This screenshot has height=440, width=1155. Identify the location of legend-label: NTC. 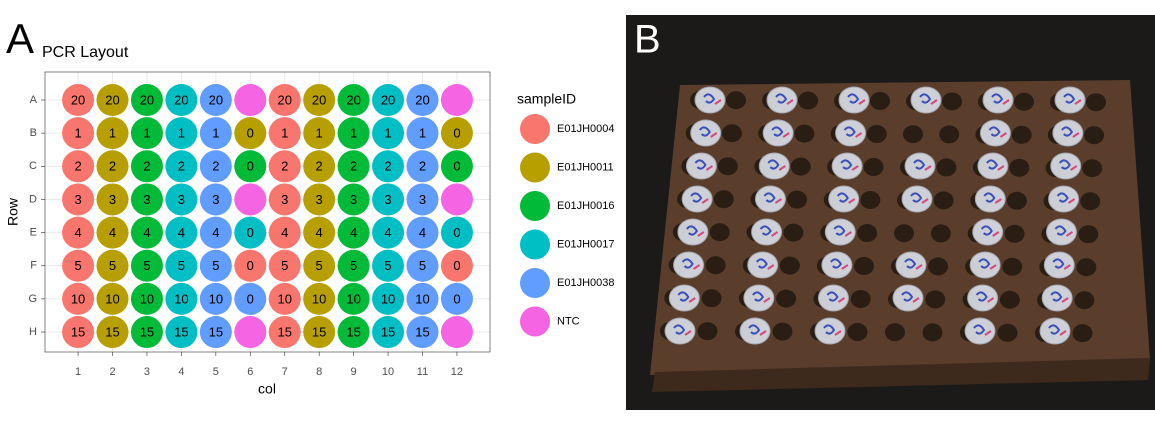
(568, 321).